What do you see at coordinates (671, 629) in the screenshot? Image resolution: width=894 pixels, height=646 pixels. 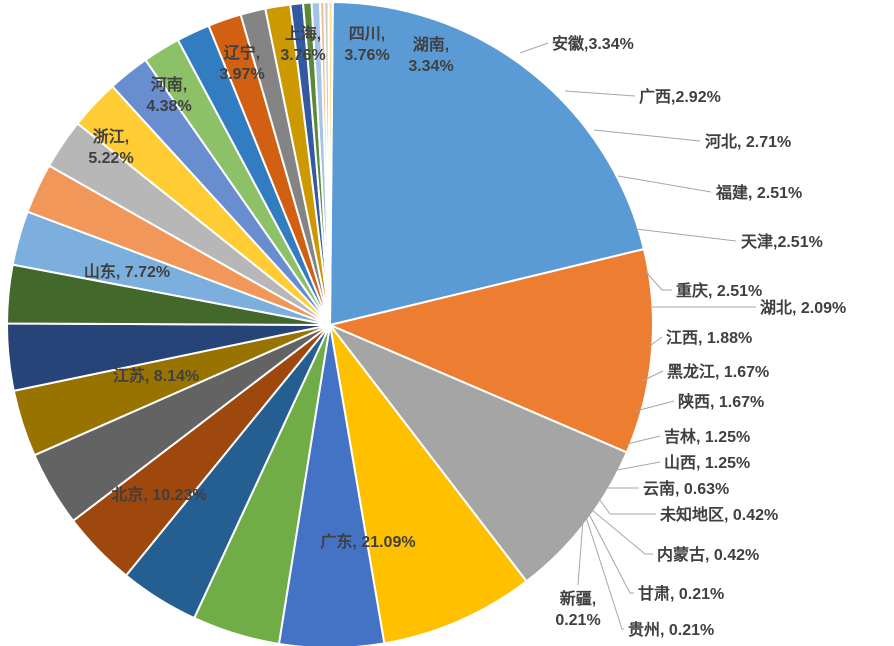 I see `slice-label-27: 贵州, 0.21%` at bounding box center [671, 629].